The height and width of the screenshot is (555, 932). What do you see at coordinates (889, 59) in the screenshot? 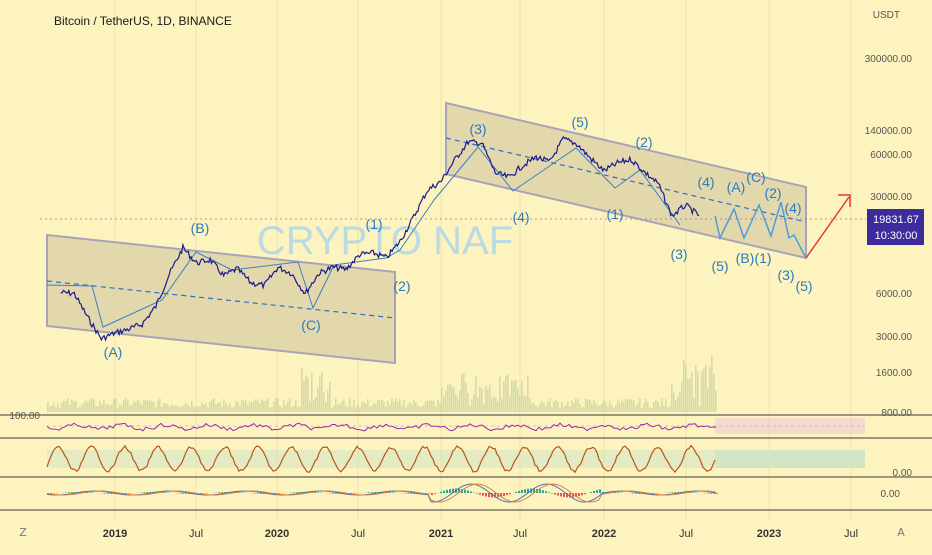
I see `price-tick: 300000.00` at bounding box center [889, 59].